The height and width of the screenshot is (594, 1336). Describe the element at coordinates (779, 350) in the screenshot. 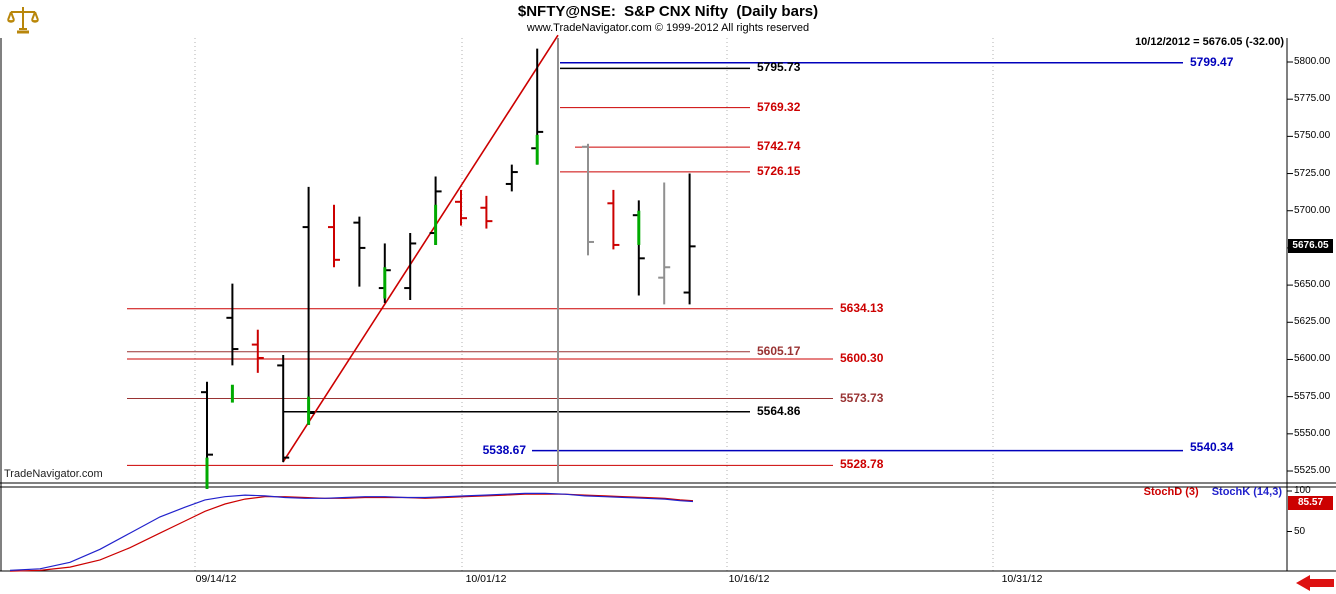

I see `level-price-label: 5605.17` at that location.